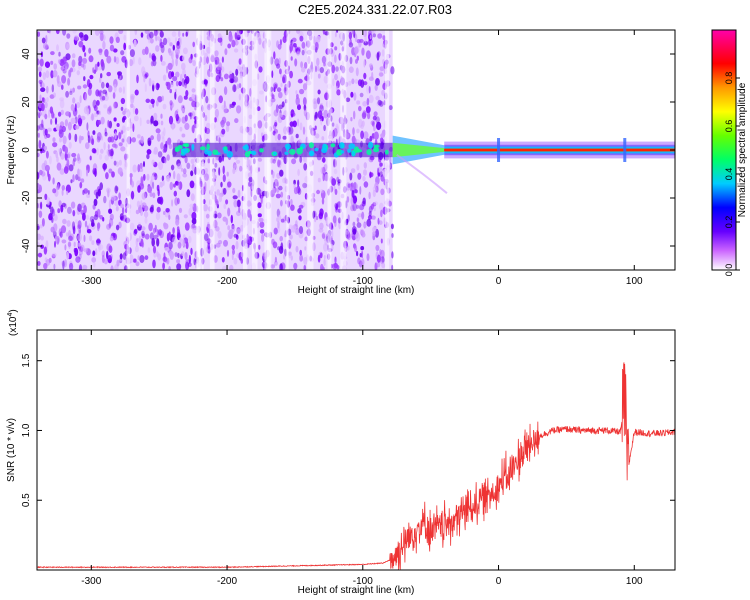  I want to click on snr-multiplier-close: ), so click(13, 310).